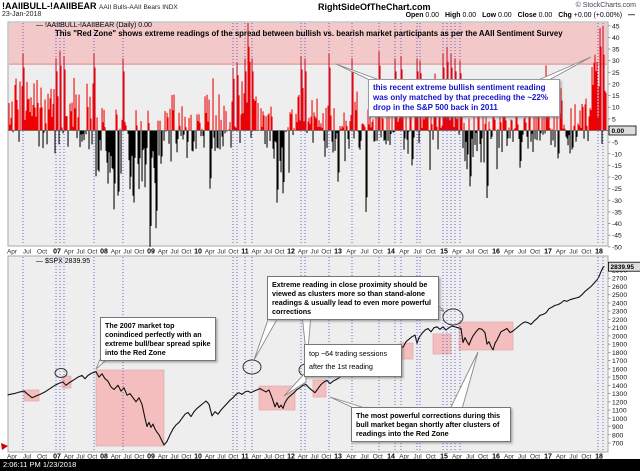  Describe the element at coordinates (619, 394) in the screenshot. I see `svg-text: 1300` at that location.